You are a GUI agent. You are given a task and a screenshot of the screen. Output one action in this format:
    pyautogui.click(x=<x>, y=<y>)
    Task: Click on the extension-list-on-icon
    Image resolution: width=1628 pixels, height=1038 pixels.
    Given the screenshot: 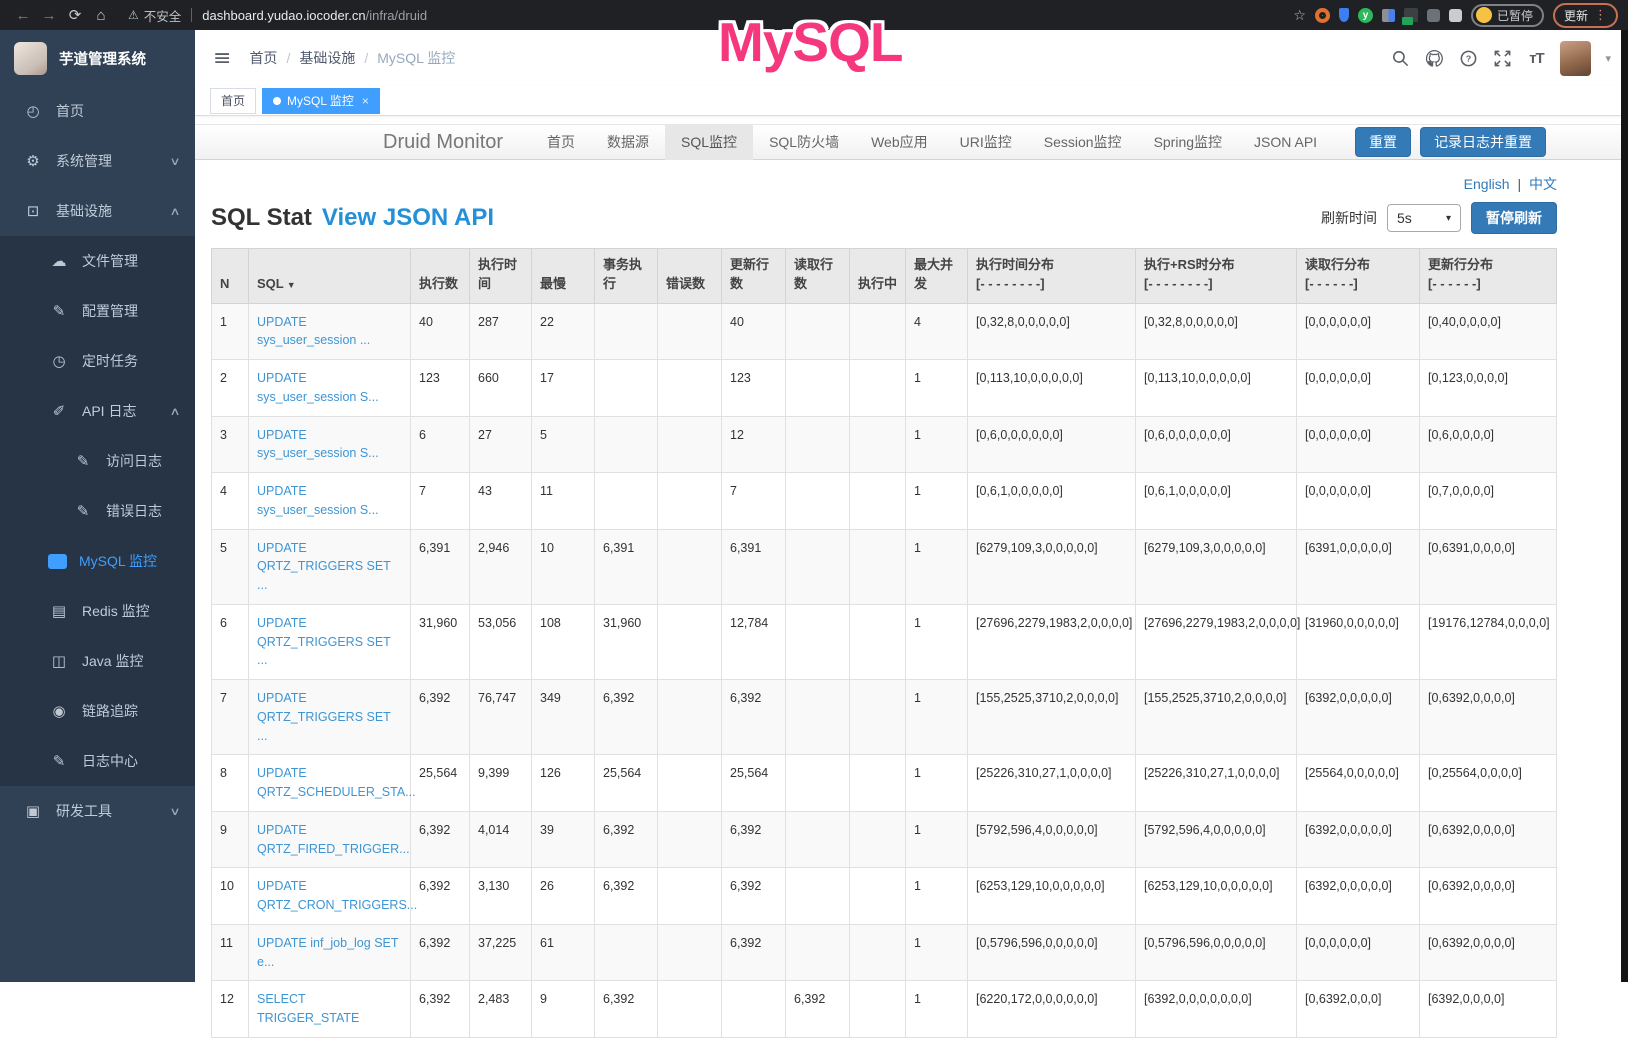 What is the action you would take?
    pyautogui.click(x=1409, y=16)
    